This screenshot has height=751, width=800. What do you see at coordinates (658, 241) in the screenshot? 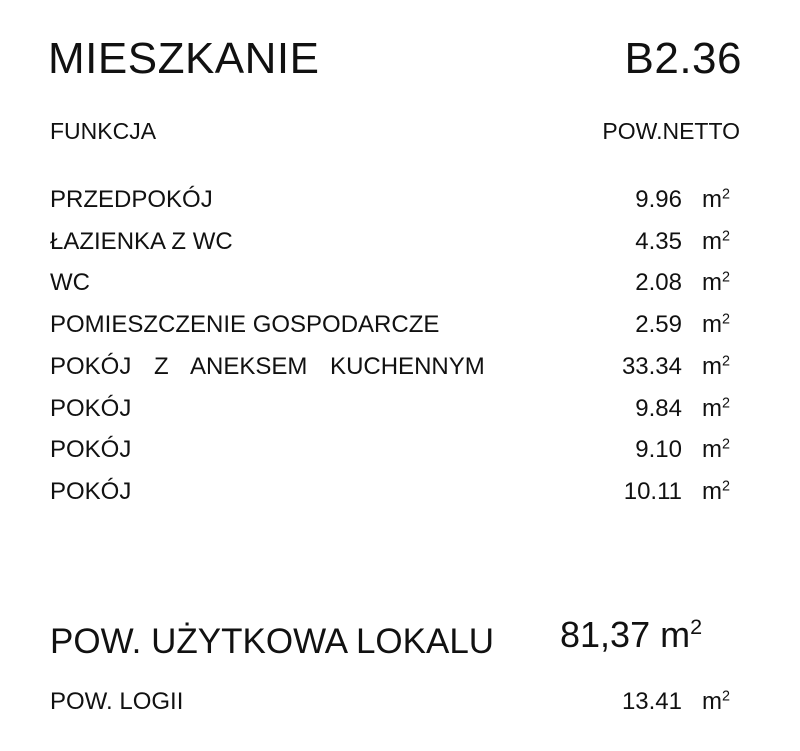
I see `room-area: 4.35` at bounding box center [658, 241].